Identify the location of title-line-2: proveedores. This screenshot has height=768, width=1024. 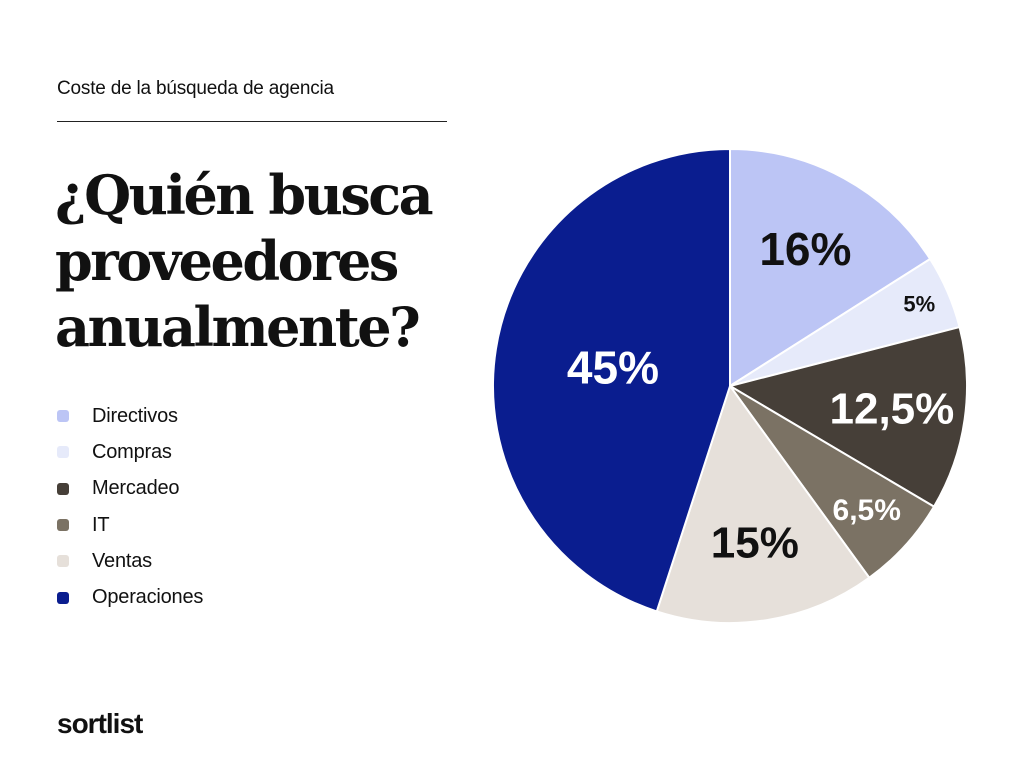
(227, 261).